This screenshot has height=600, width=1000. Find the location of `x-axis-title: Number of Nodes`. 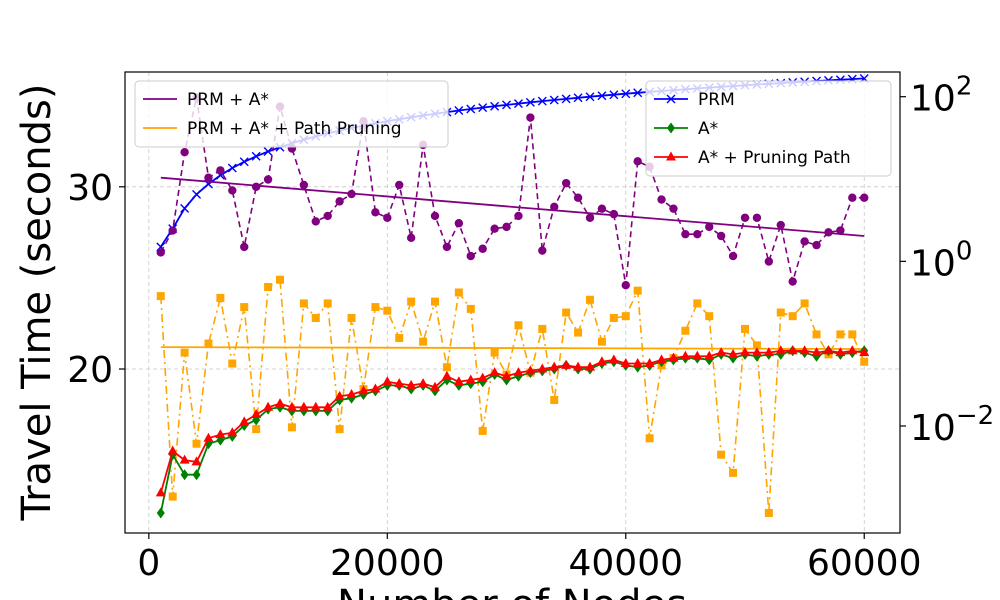

x-axis-title: Number of Nodes is located at coordinates (512, 591).